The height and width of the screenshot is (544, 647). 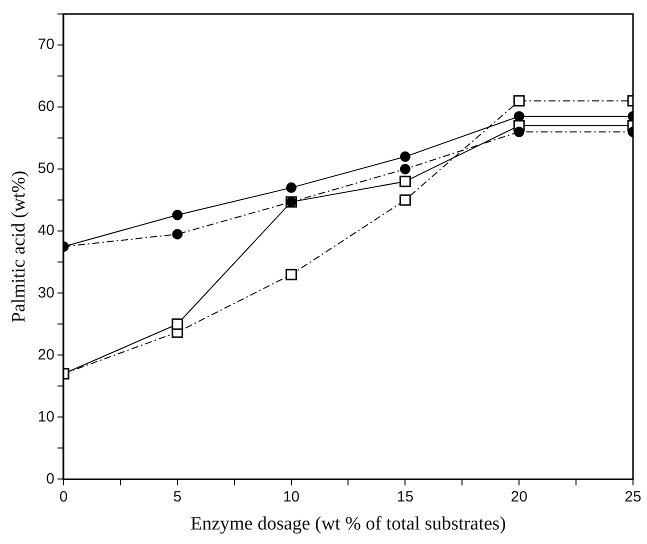 What do you see at coordinates (50, 479) in the screenshot?
I see `y-tick-label: 0` at bounding box center [50, 479].